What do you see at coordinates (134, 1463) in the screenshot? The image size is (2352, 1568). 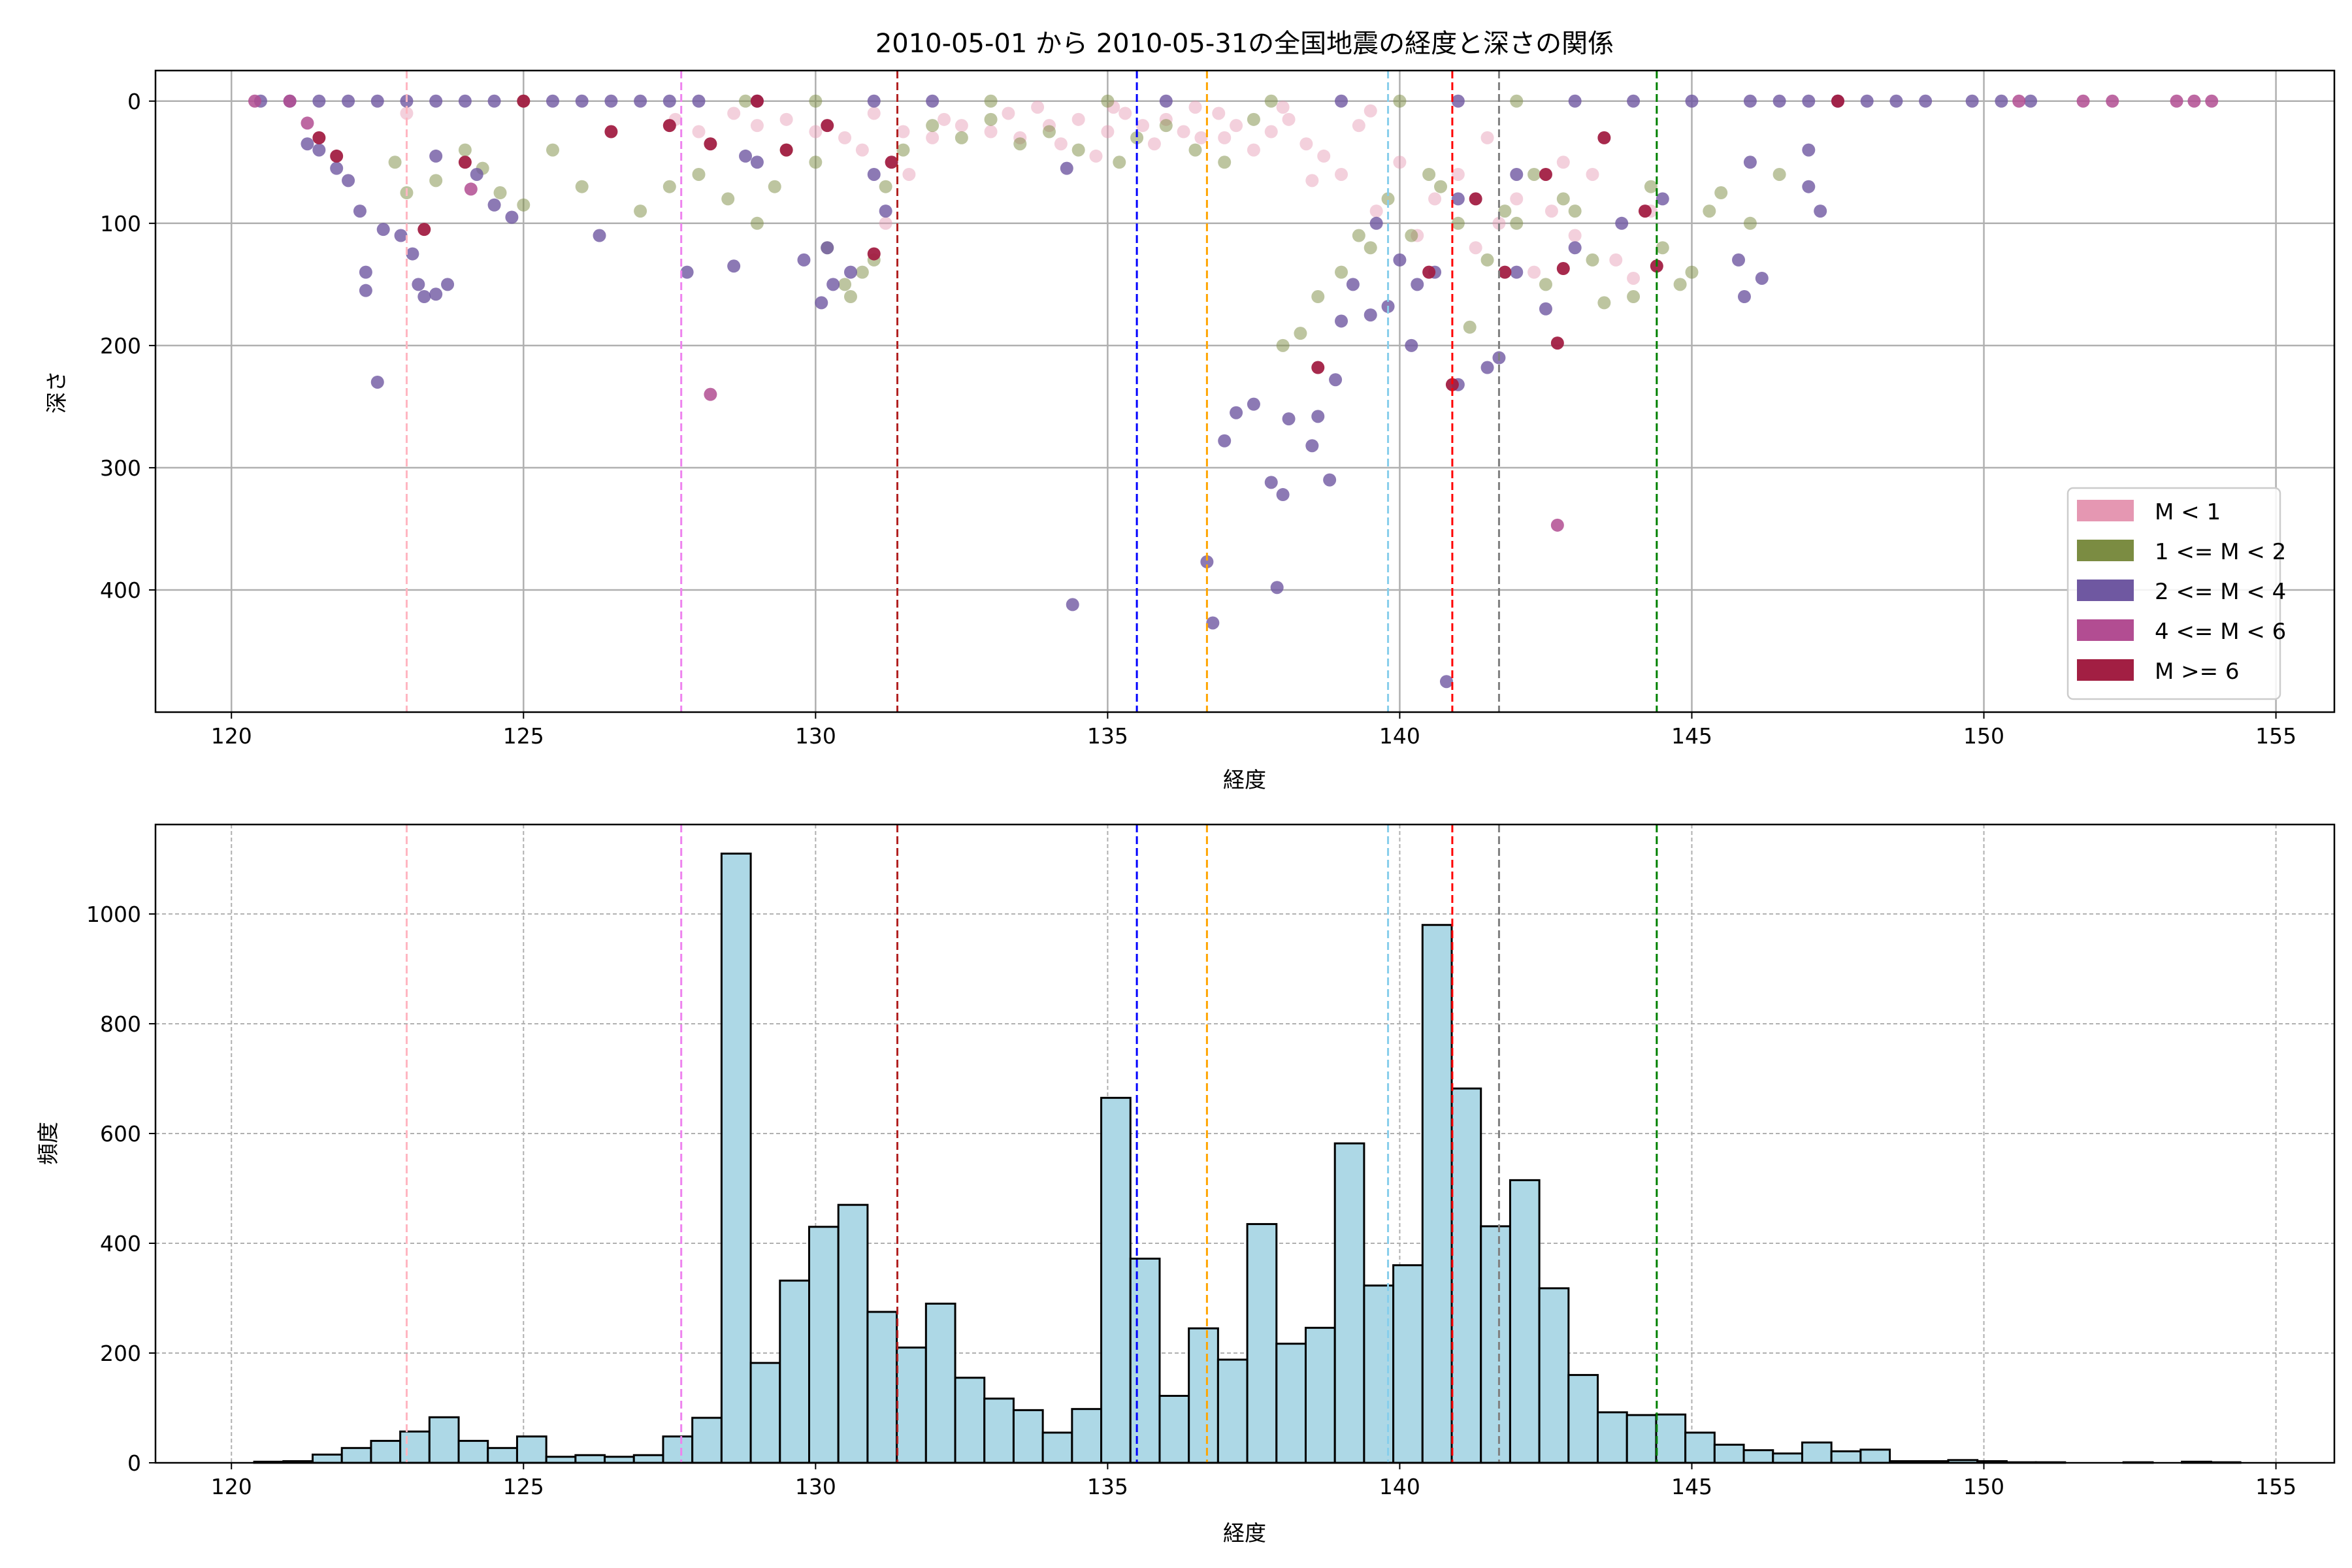 I see `y-tick-label: 0` at bounding box center [134, 1463].